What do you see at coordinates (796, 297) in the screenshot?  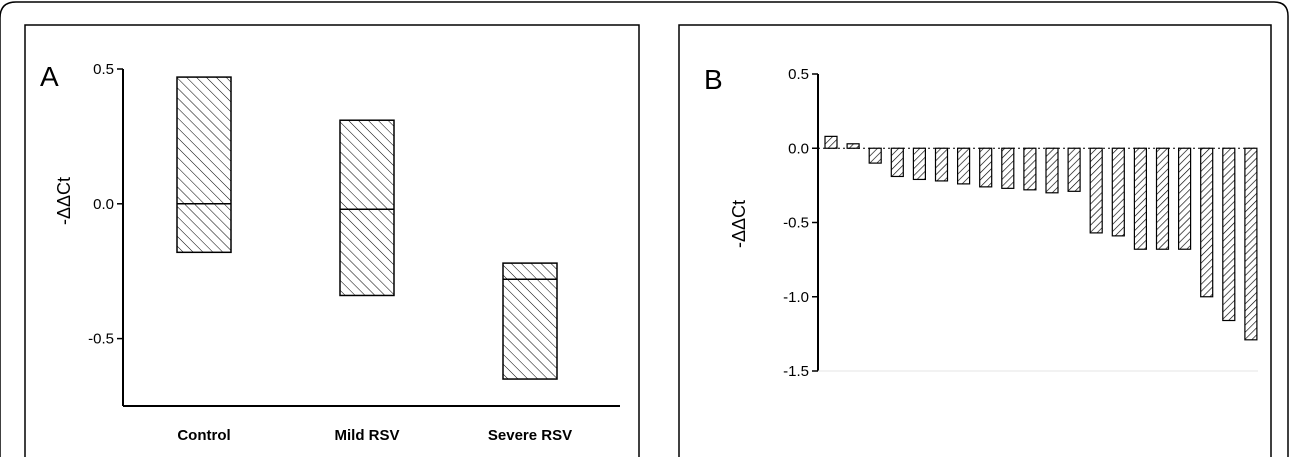 I see `panel-b-y-tick-label: -1.0` at bounding box center [796, 297].